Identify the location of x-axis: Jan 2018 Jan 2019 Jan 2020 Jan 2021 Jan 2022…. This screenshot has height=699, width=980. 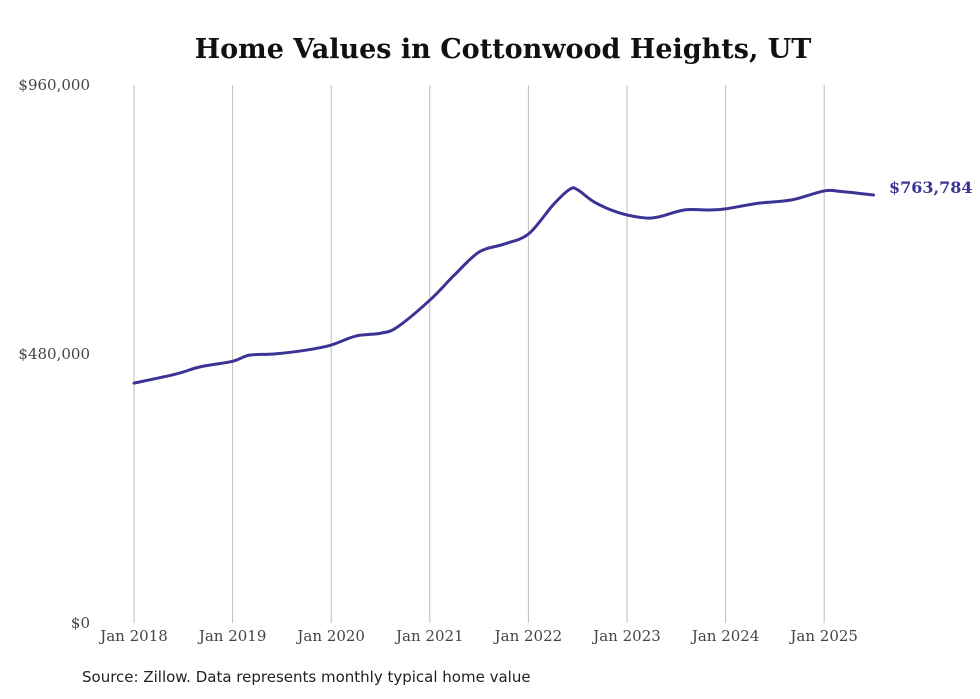
(478, 636).